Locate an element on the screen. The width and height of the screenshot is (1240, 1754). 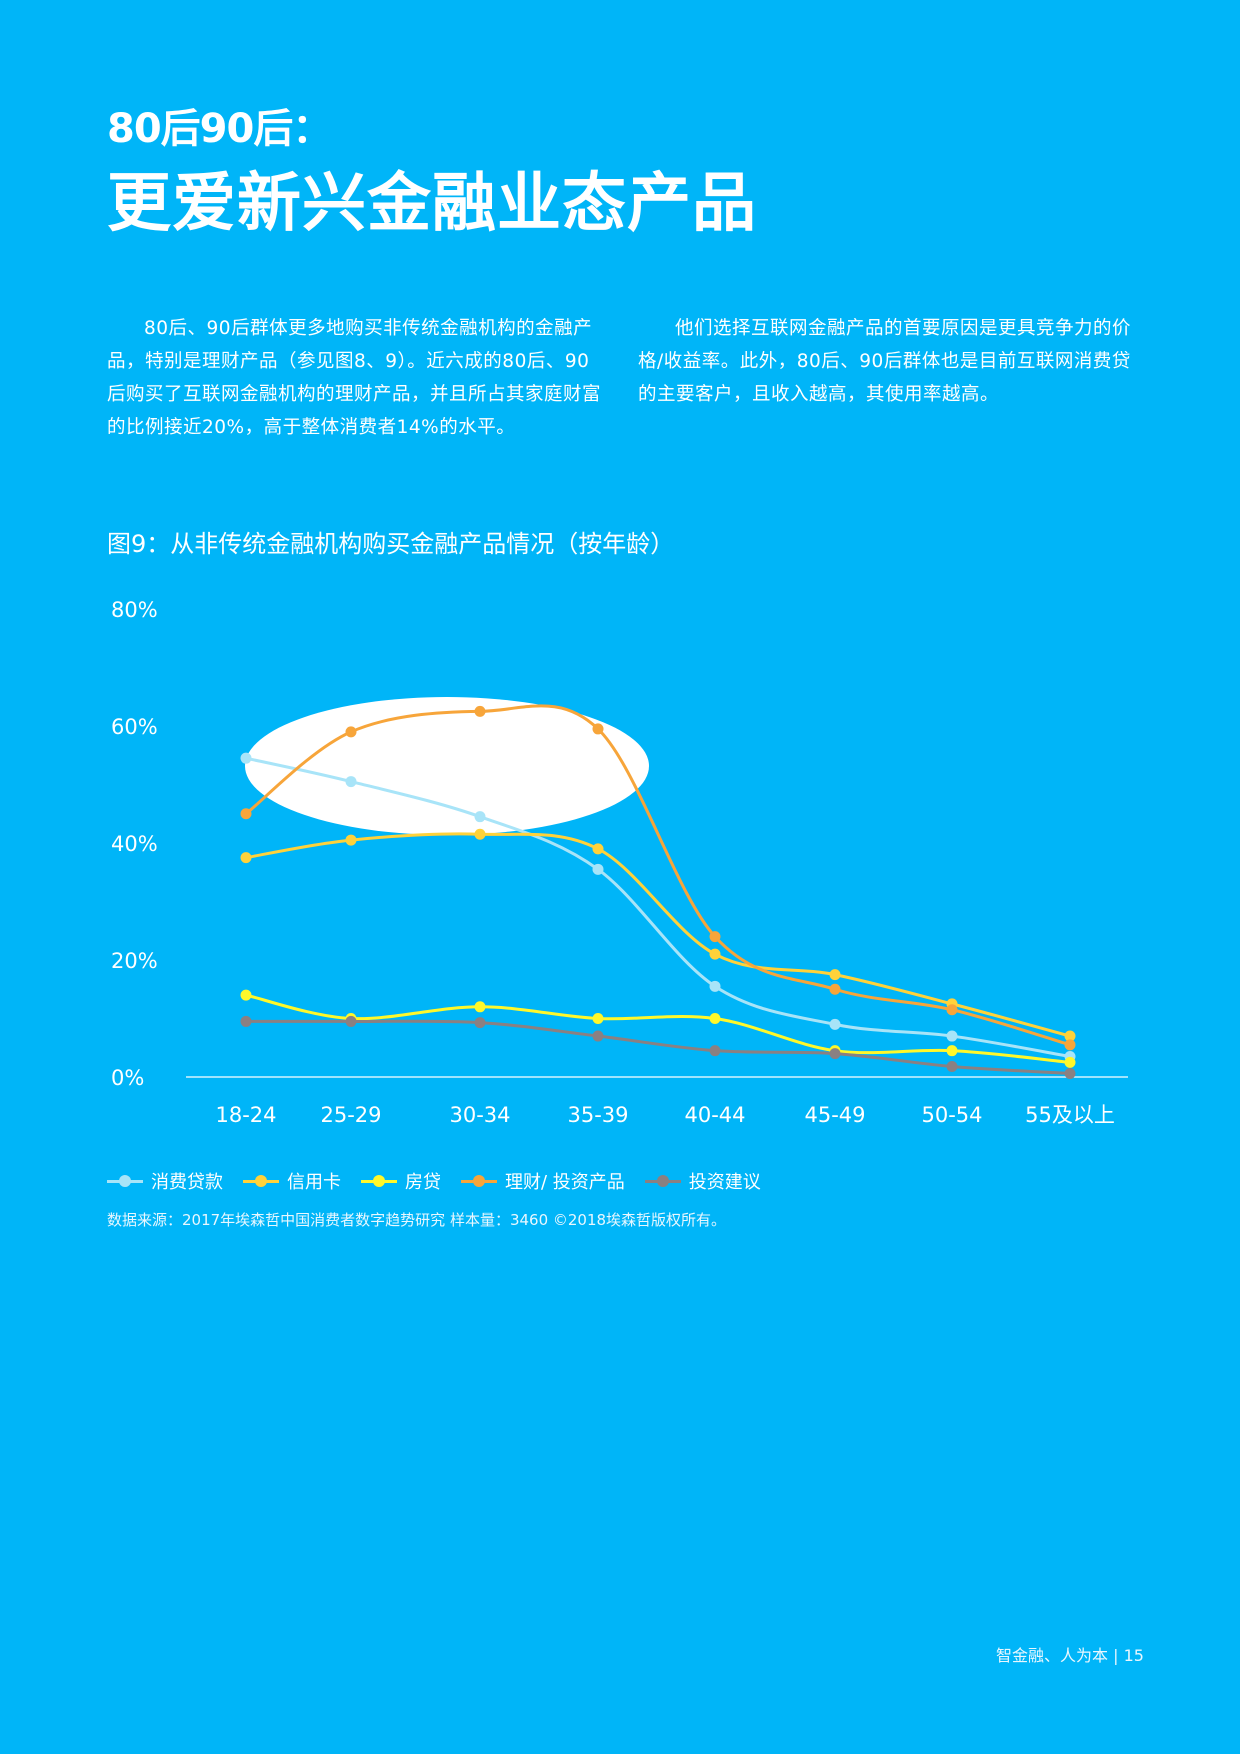
x-axis-ticks: 18-24 25-29 30-34 35-39 40-44 45-49 50-54 55及以上 is located at coordinates (664, 1115).